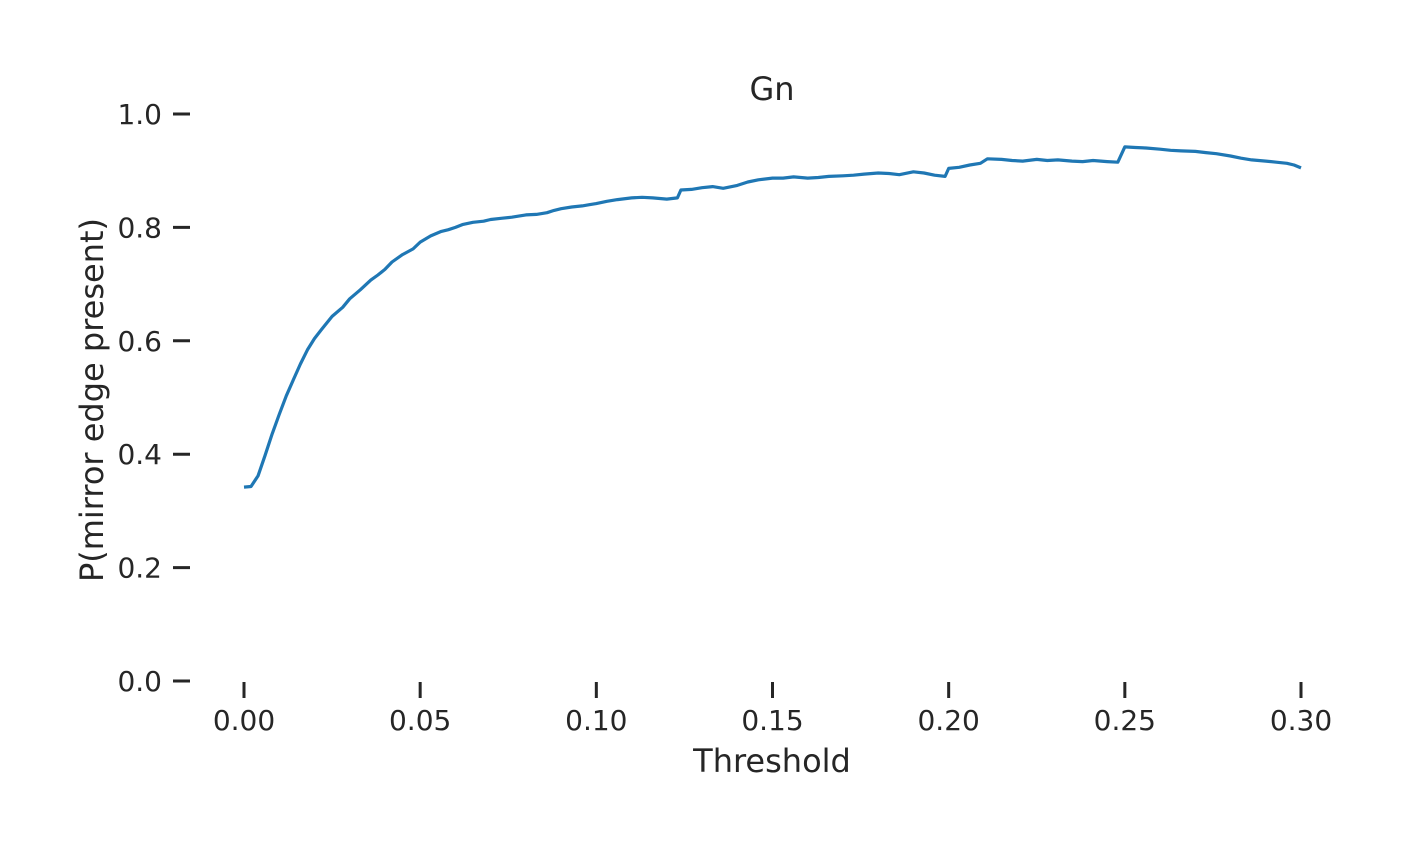  What do you see at coordinates (420, 720) in the screenshot?
I see `x-tick-label: 0.05` at bounding box center [420, 720].